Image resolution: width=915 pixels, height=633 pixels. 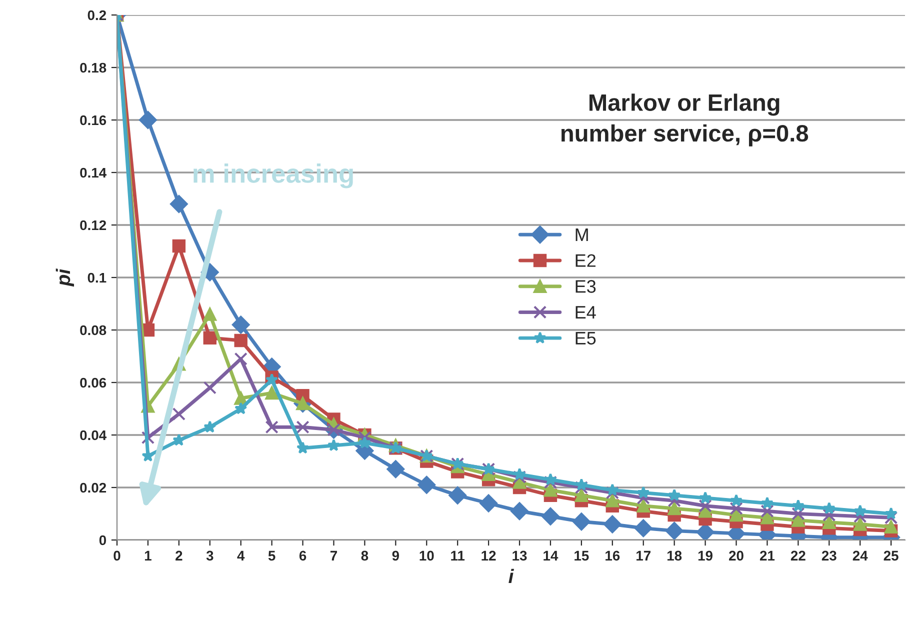 What do you see at coordinates (93, 435) in the screenshot?
I see `y-tick-label: 0.04` at bounding box center [93, 435].